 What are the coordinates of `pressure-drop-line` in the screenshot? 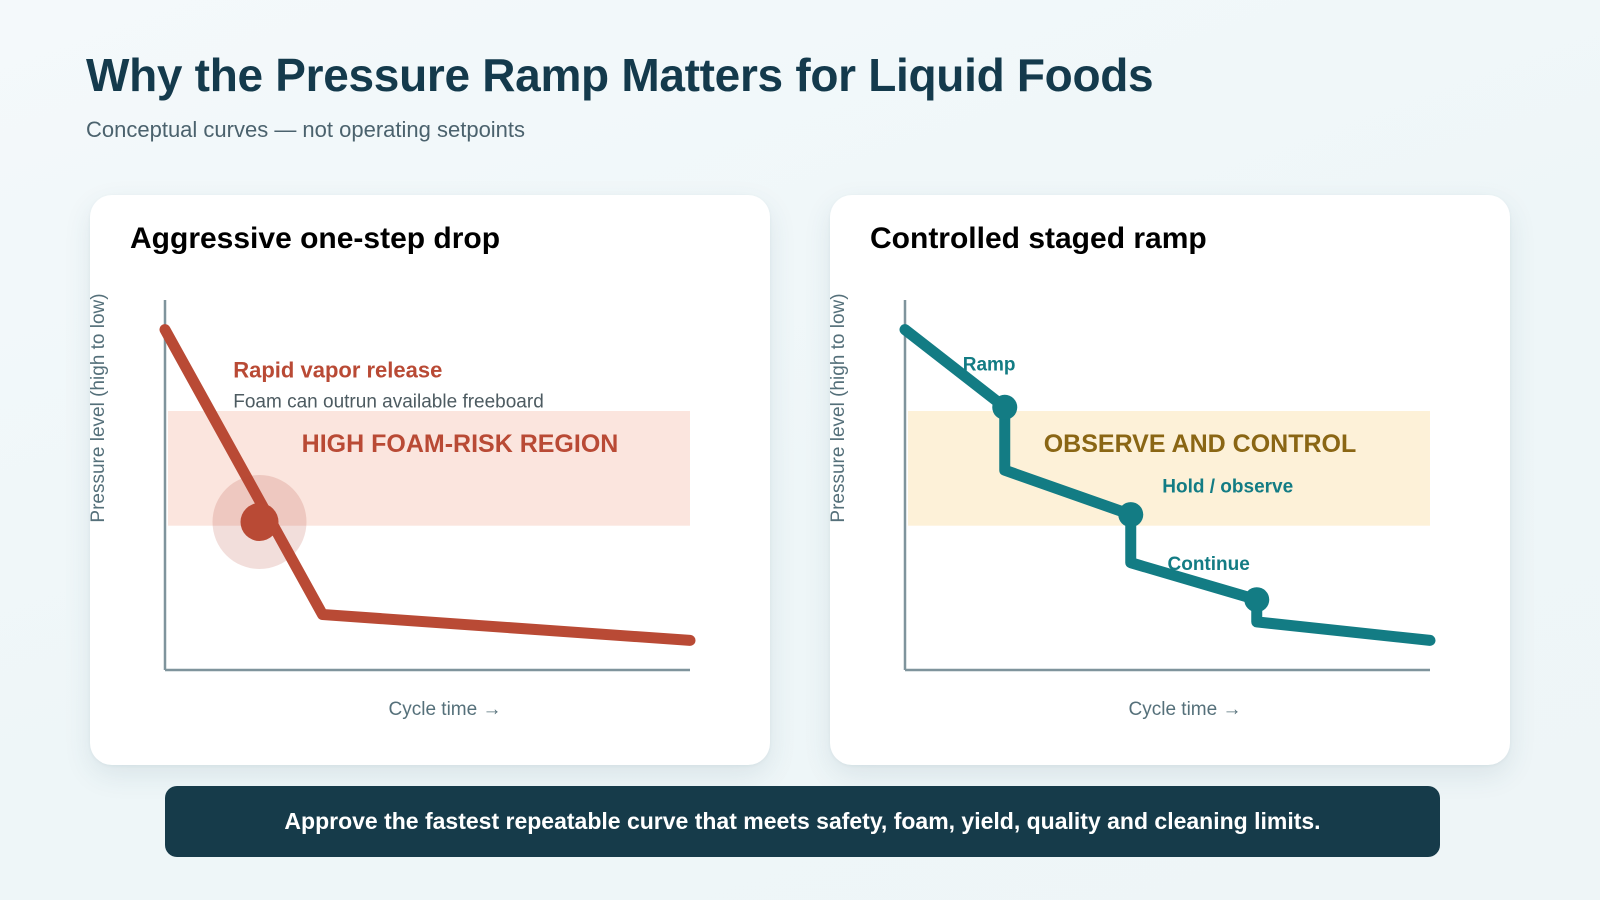 It's located at (427, 485).